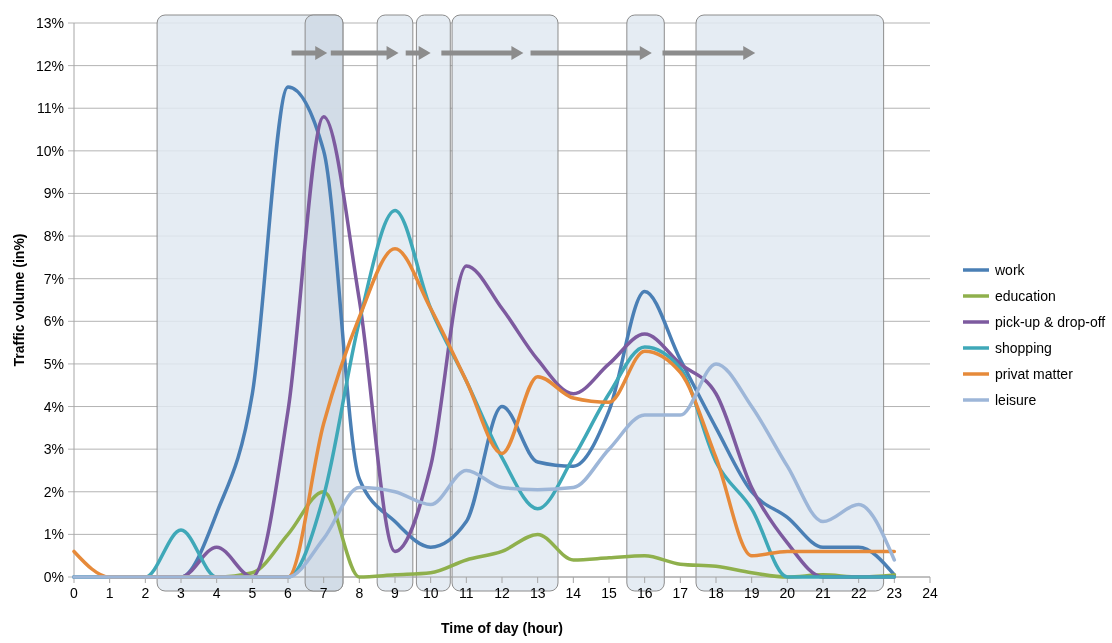  I want to click on legend-label: work, so click(1010, 270).